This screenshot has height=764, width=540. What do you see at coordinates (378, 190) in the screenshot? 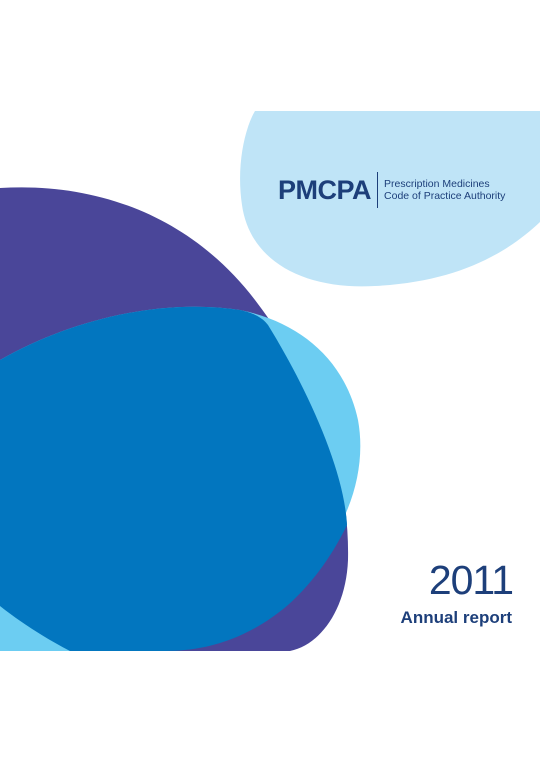
I see `logo-divider` at bounding box center [378, 190].